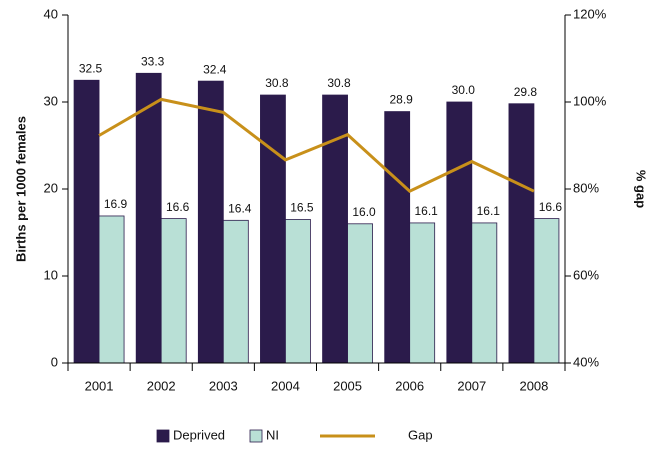  I want to click on x-tick-label: 2002, so click(161, 385).